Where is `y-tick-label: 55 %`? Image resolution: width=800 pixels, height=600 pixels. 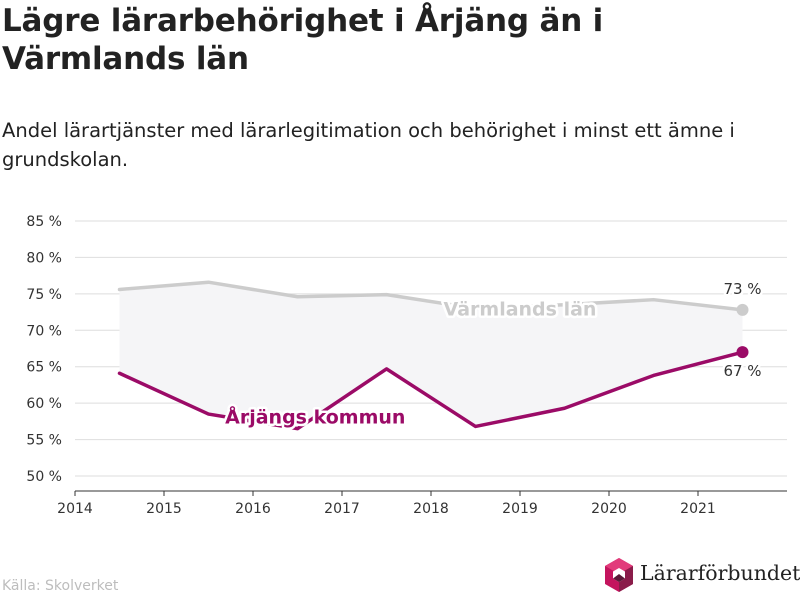 y-tick-label: 55 % is located at coordinates (44, 441).